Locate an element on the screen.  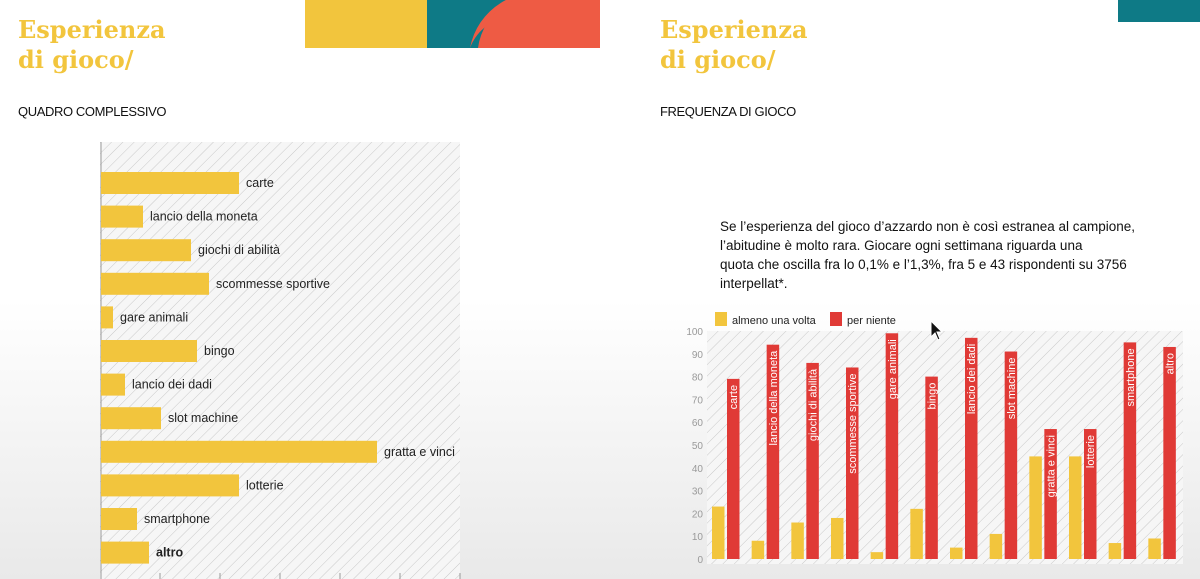
bar-label: giochi di abilità is located at coordinates (239, 250).